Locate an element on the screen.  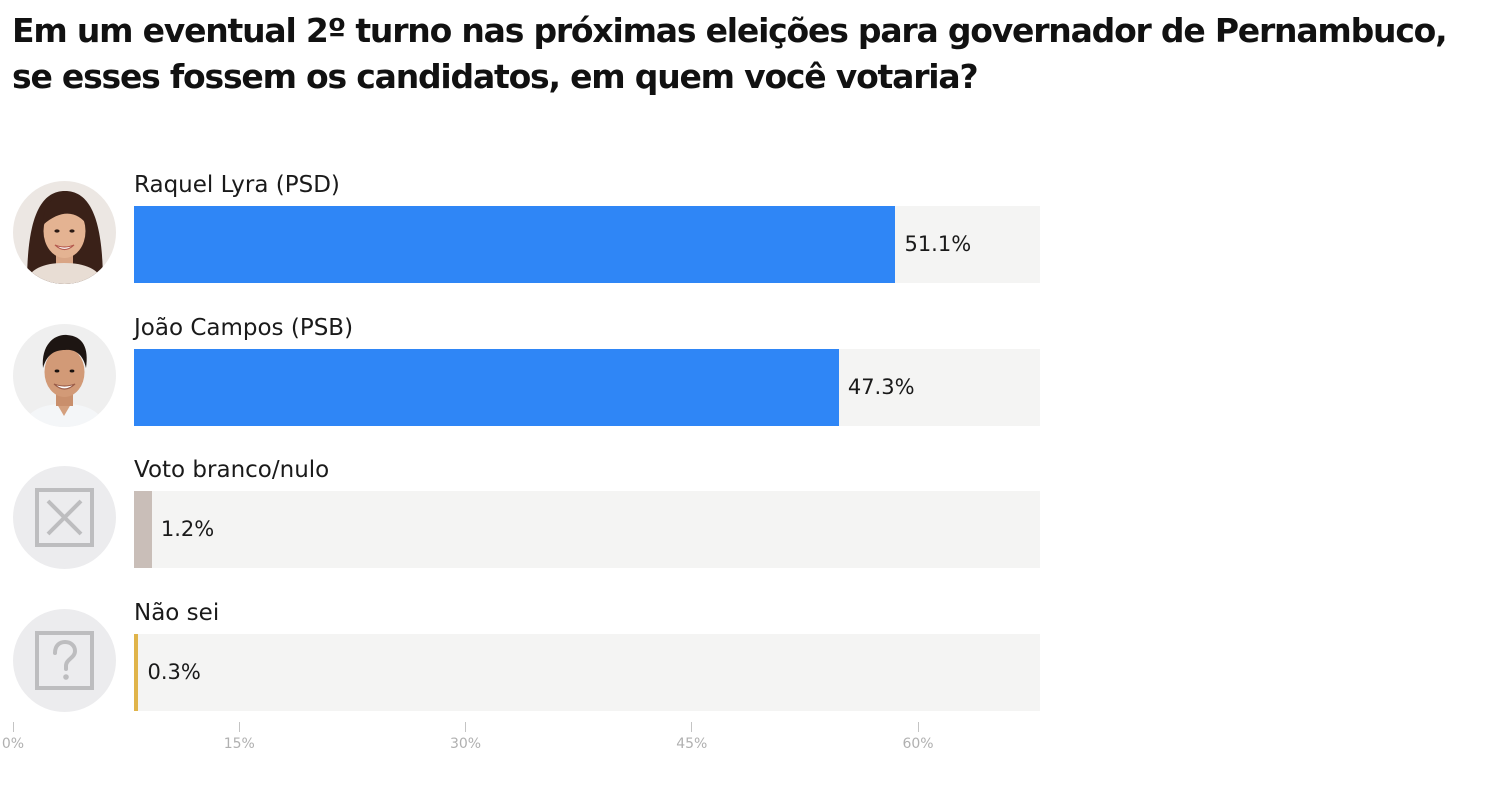
bar-row-nao-sei: Não sei 0.3% is located at coordinates (550, 670).